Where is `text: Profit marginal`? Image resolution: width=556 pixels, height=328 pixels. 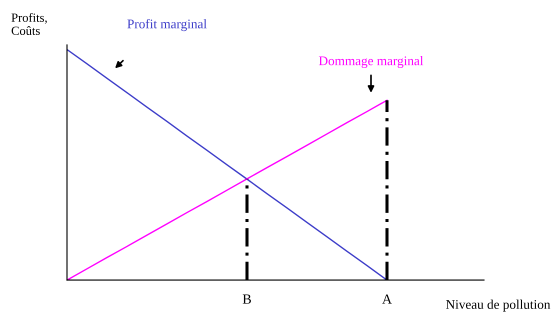 text: Profit marginal is located at coordinates (167, 25).